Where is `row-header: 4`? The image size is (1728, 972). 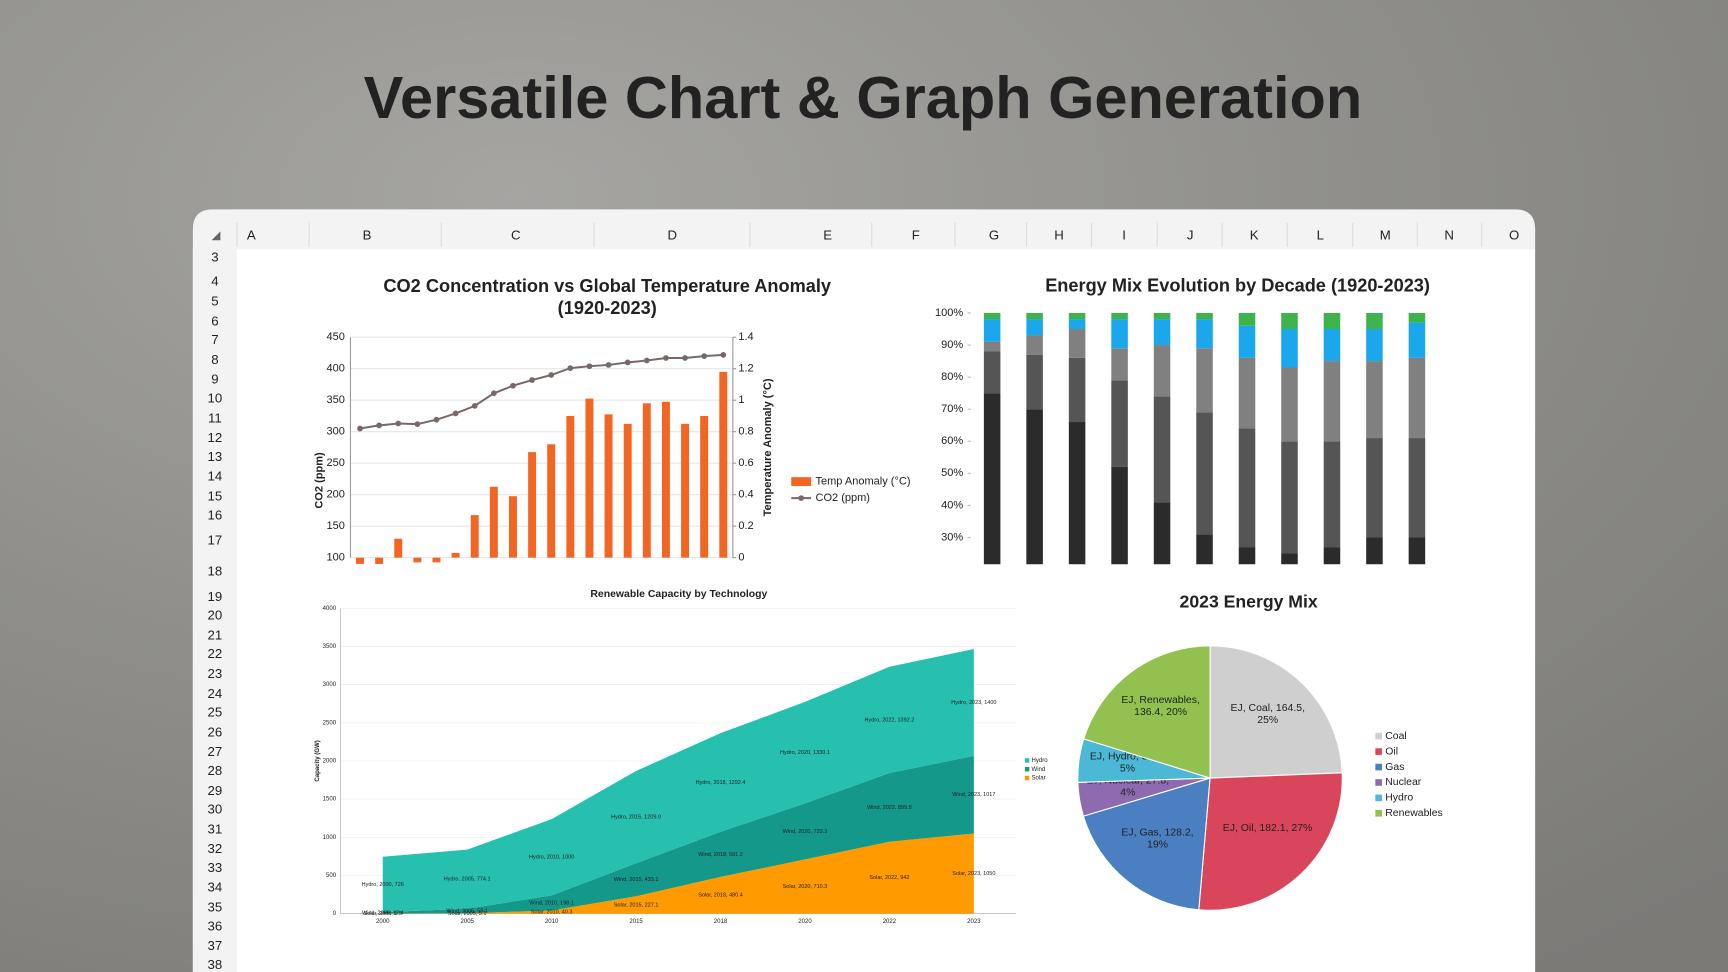 row-header: 4 is located at coordinates (214, 281).